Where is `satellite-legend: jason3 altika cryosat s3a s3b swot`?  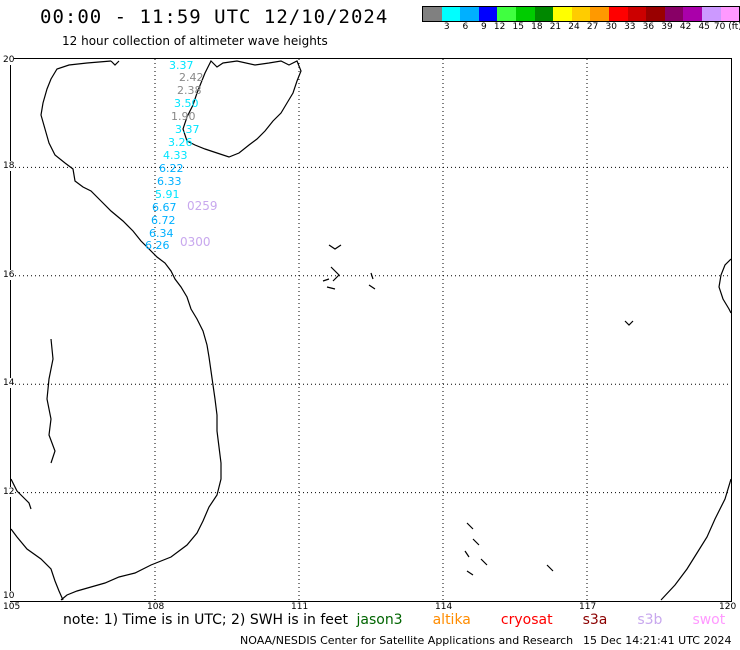 satellite-legend: jason3 altika cryosat s3a s3b swot is located at coordinates (538, 620).